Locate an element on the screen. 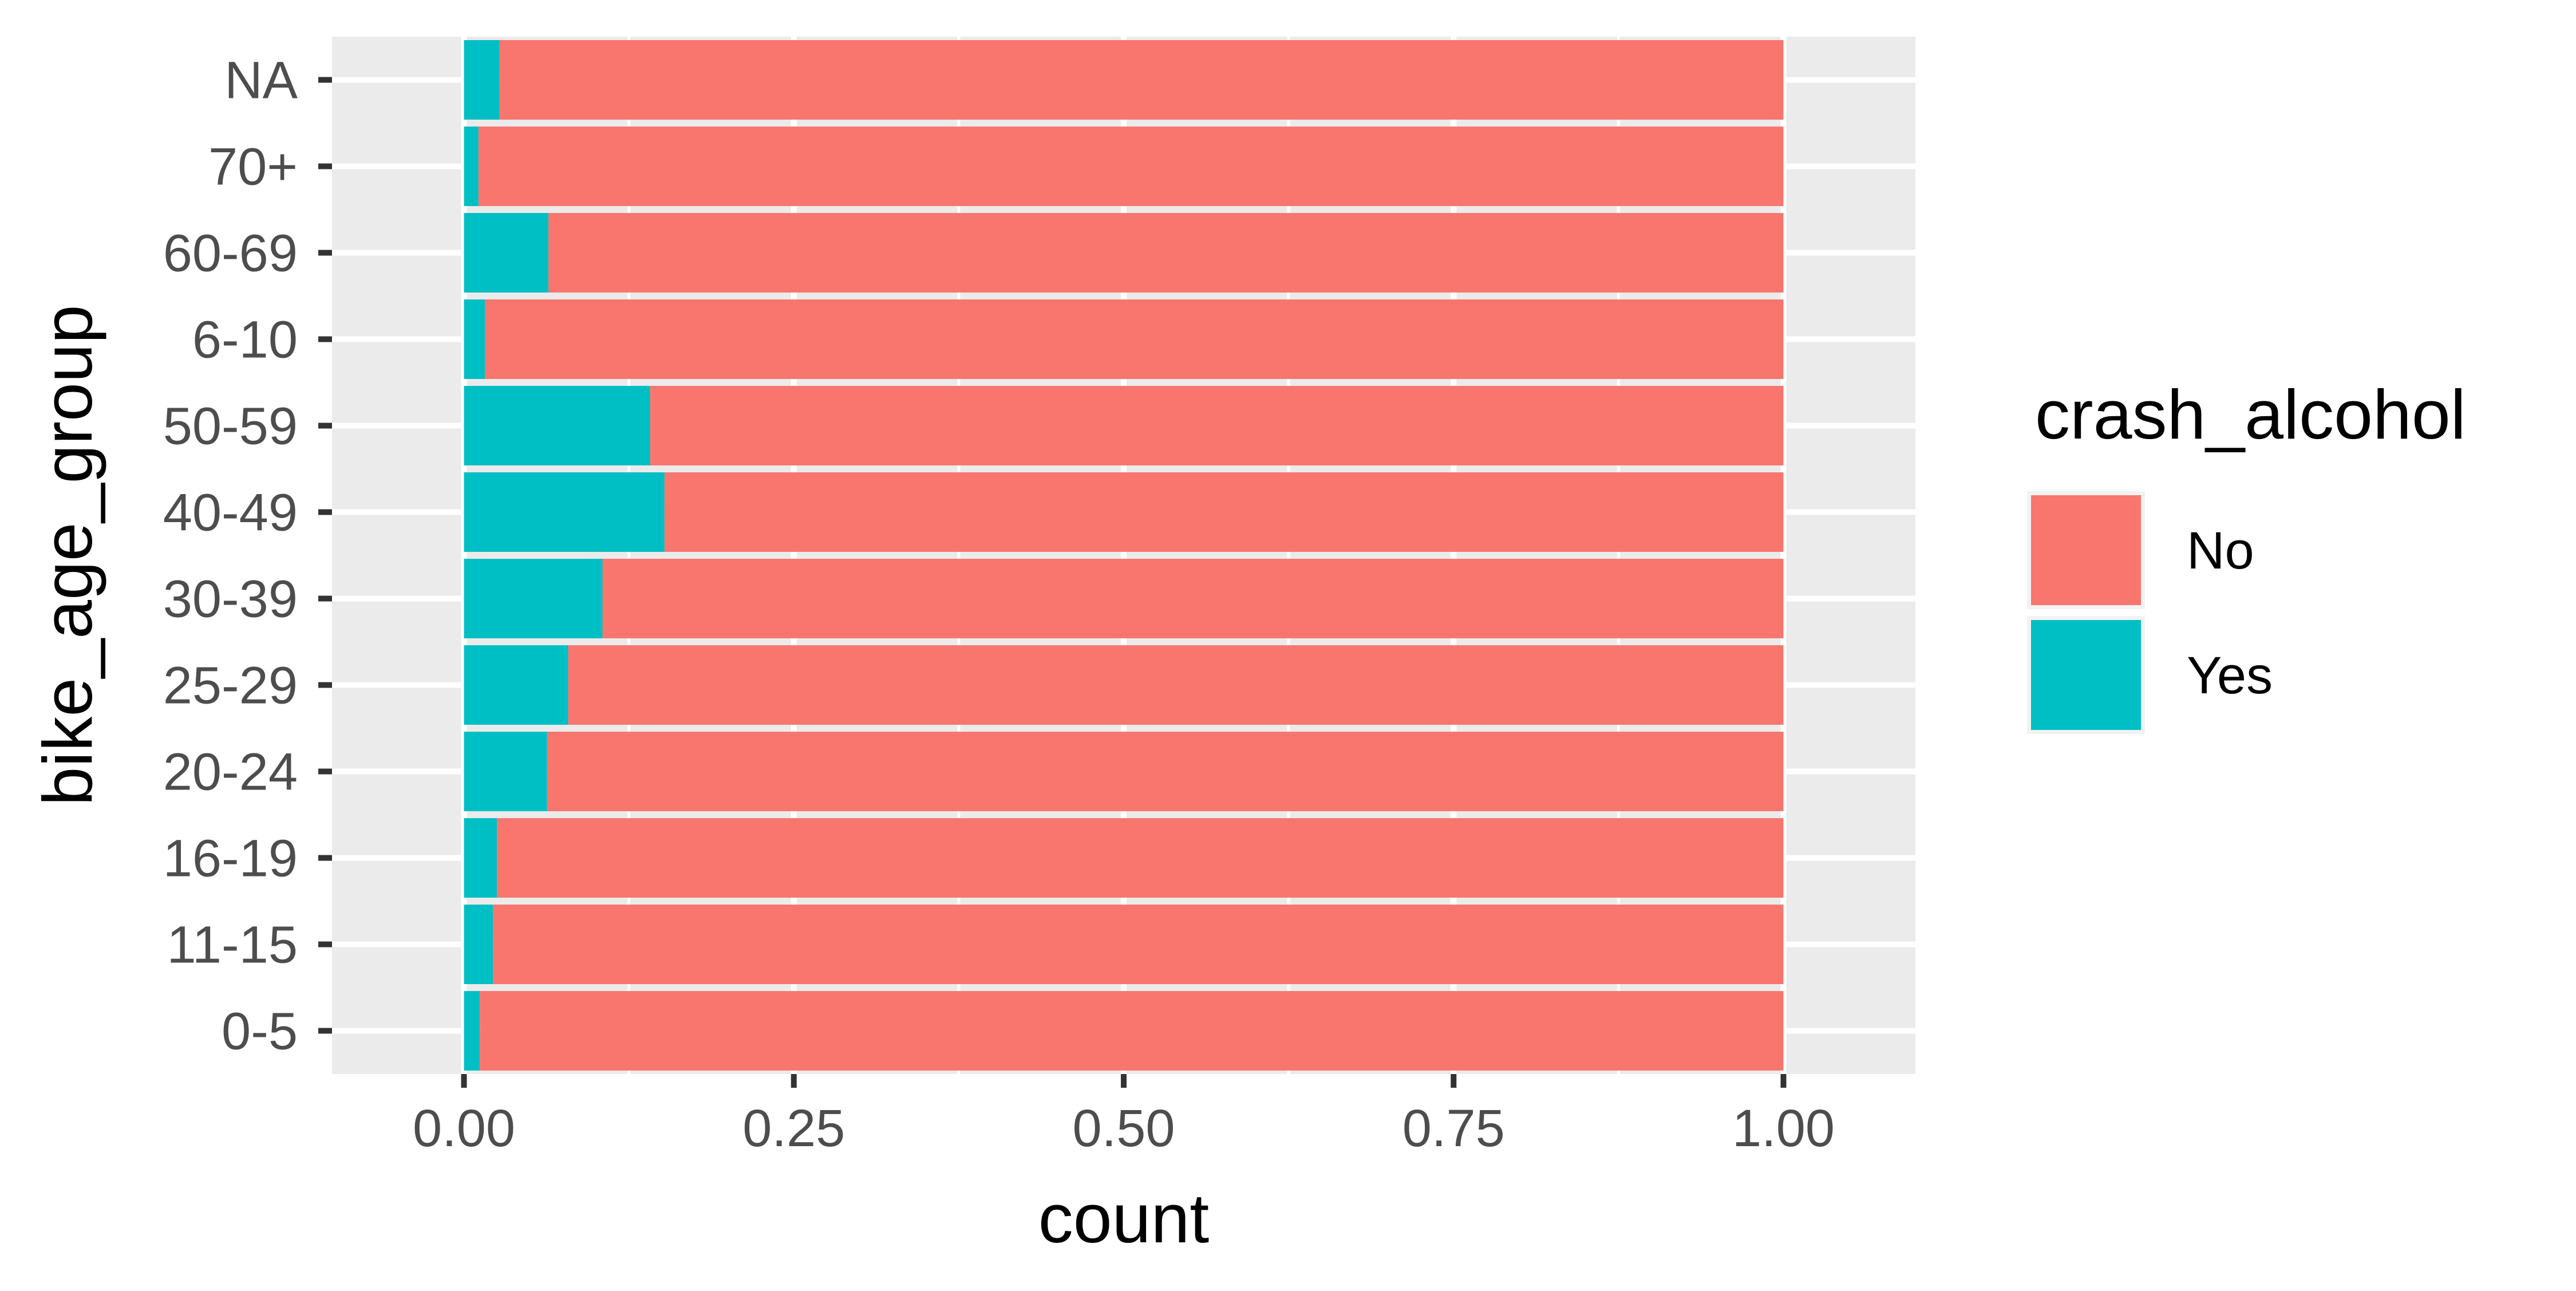 Image resolution: width=2576 pixels, height=1291 pixels. x-tick-label: 0.00 is located at coordinates (464, 1128).